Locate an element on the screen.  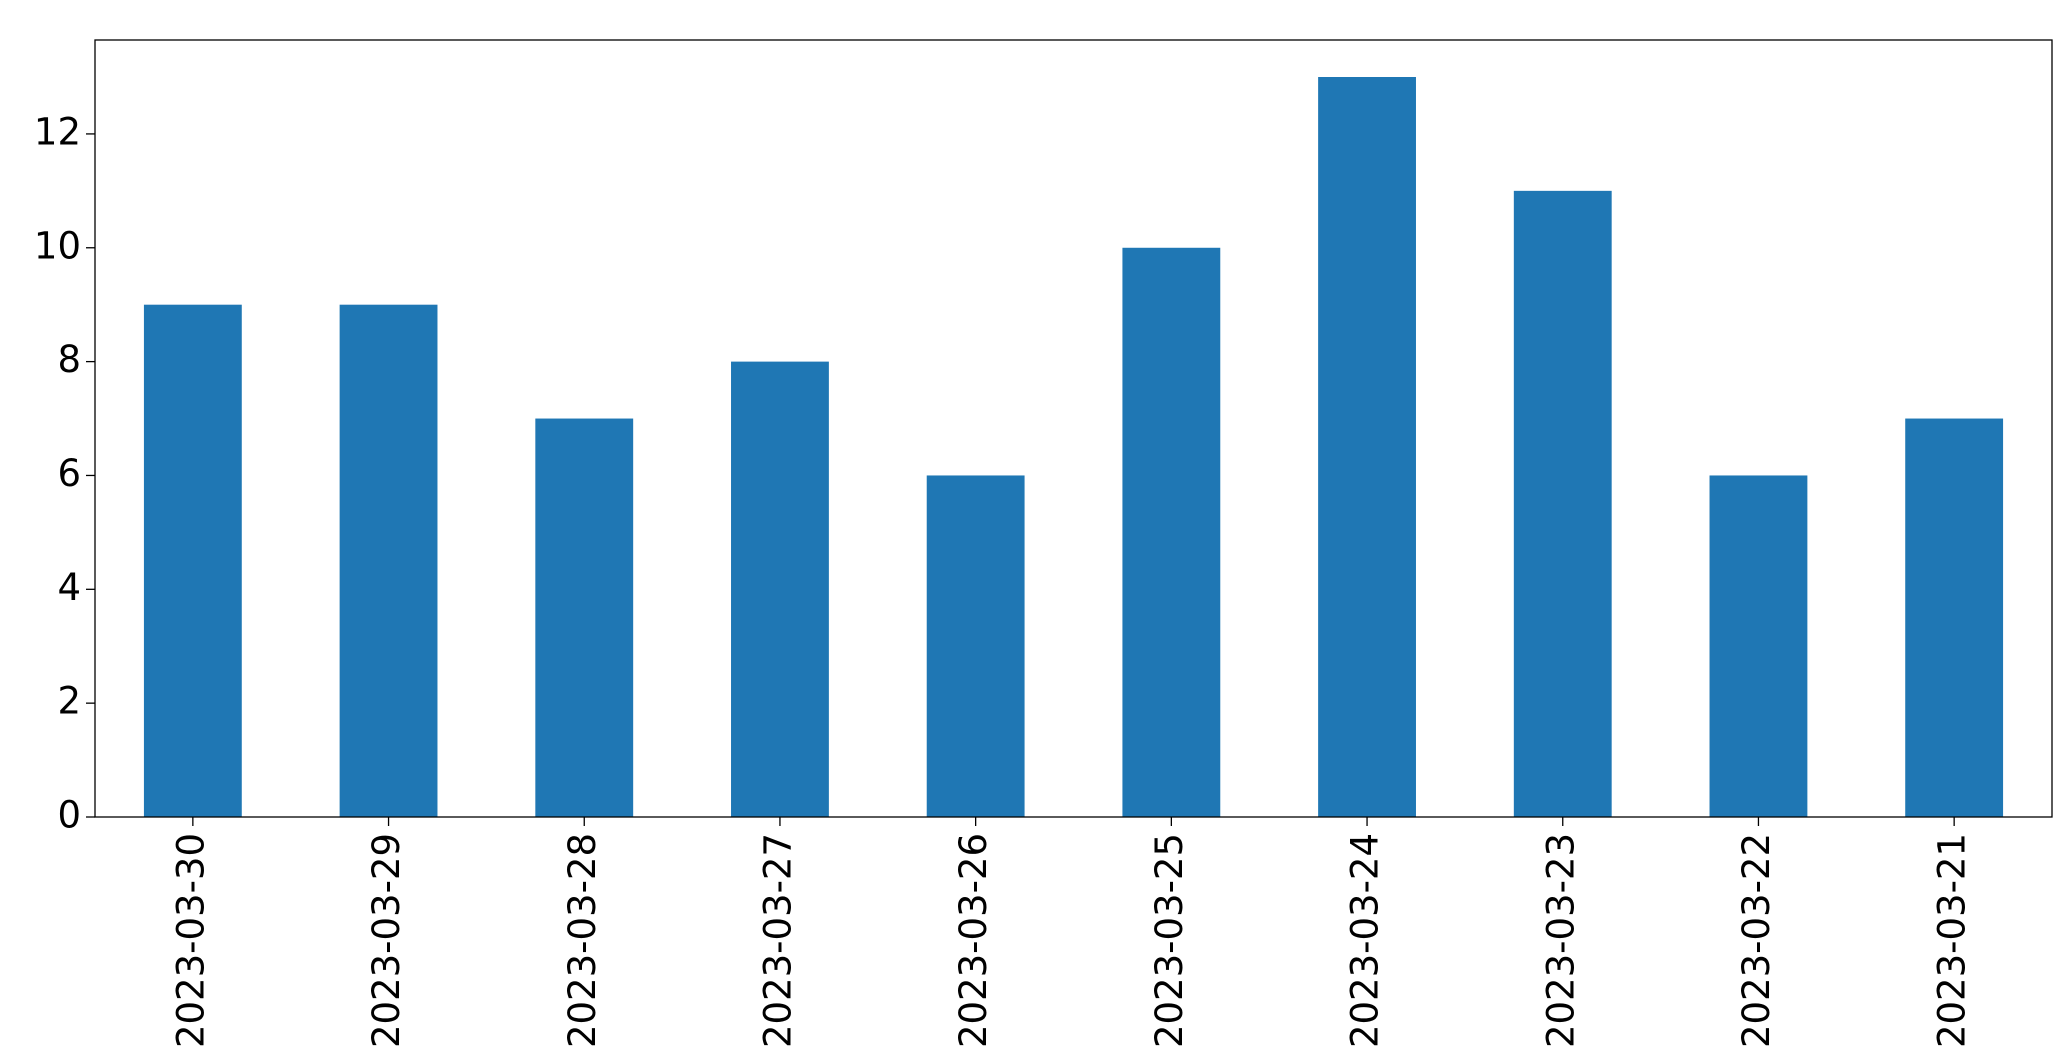
x-tick-label: 2023-03-25 is located at coordinates (1169, 940).